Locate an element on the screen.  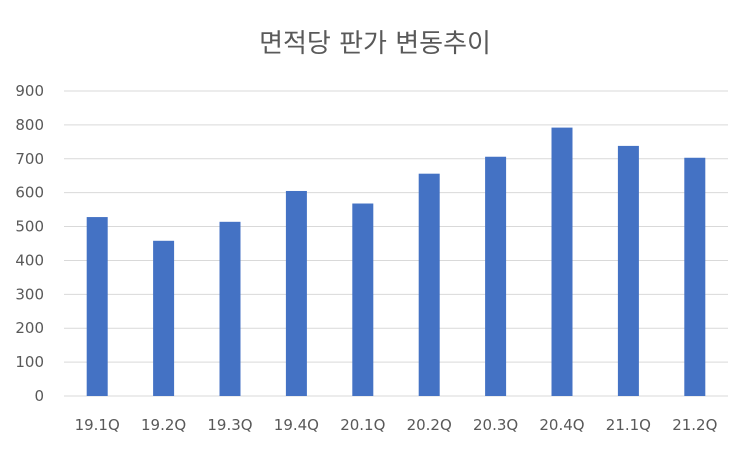
bar-20.2Q is located at coordinates (429, 284).